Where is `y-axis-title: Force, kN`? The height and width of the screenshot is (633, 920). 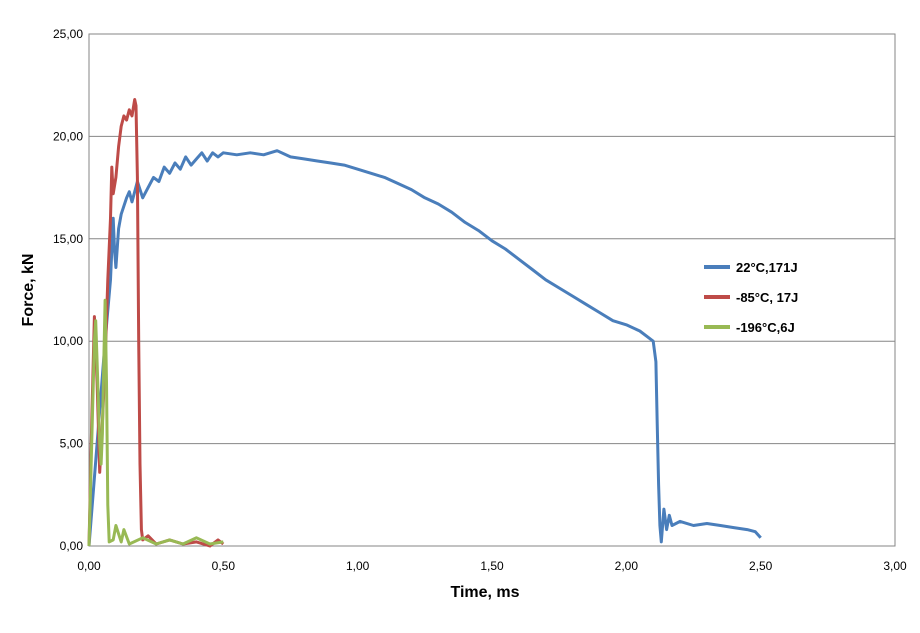
y-axis-title: Force, kN is located at coordinates (28, 290).